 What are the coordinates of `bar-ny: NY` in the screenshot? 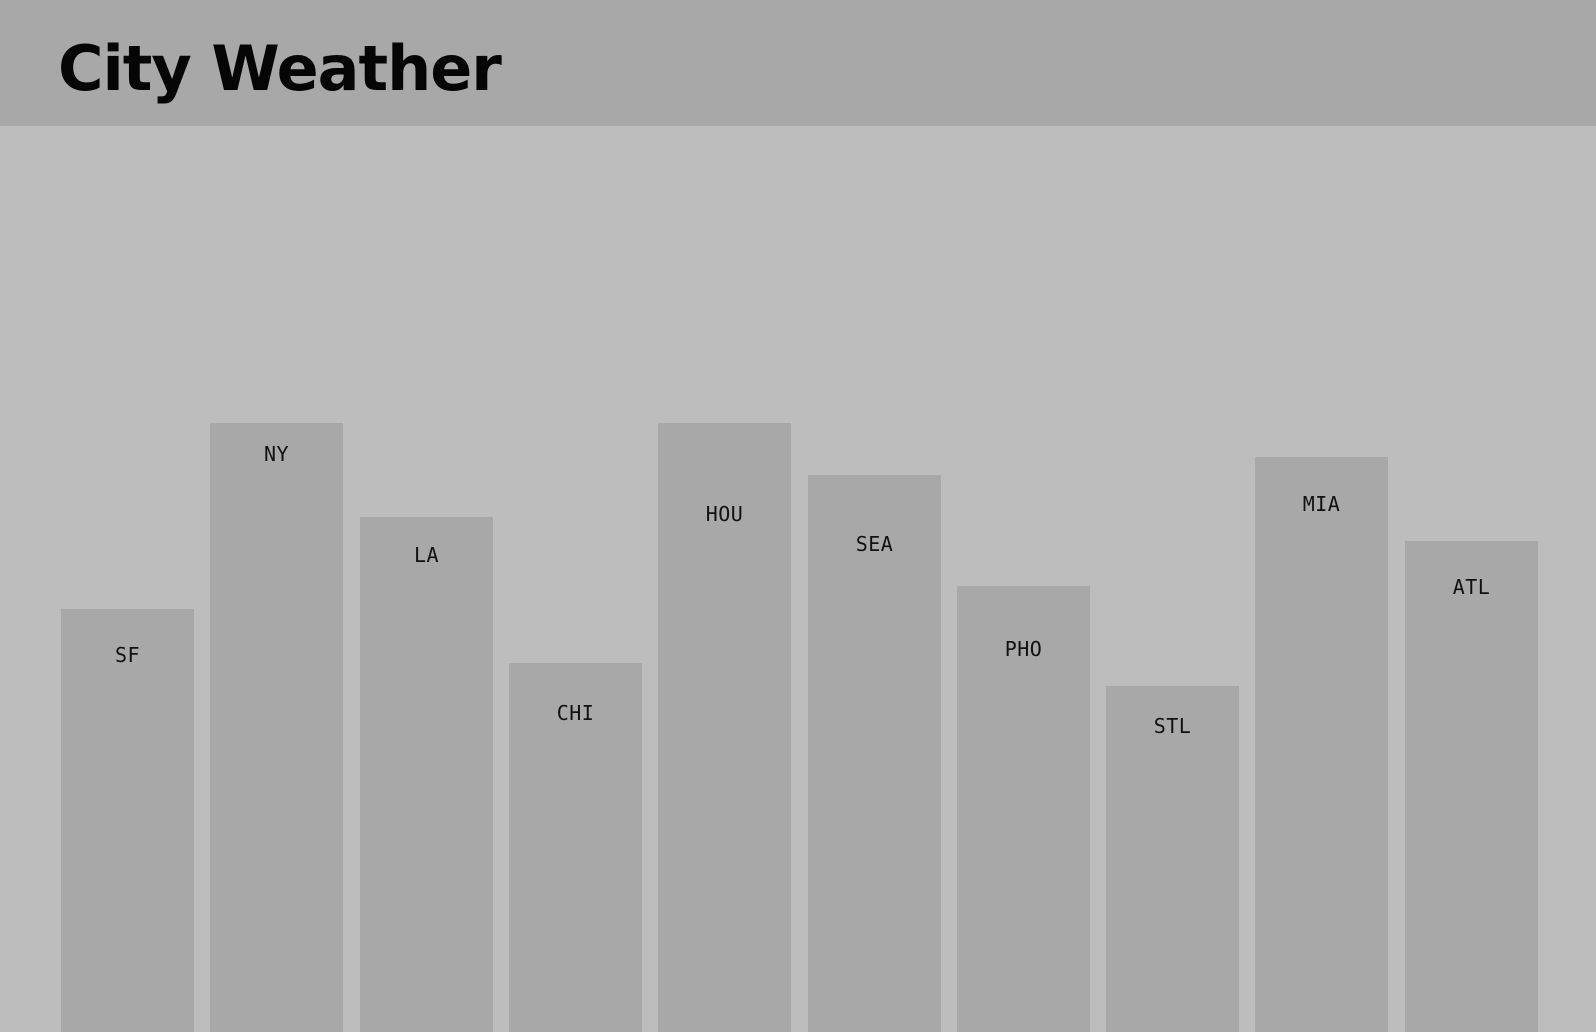 It's located at (276, 727).